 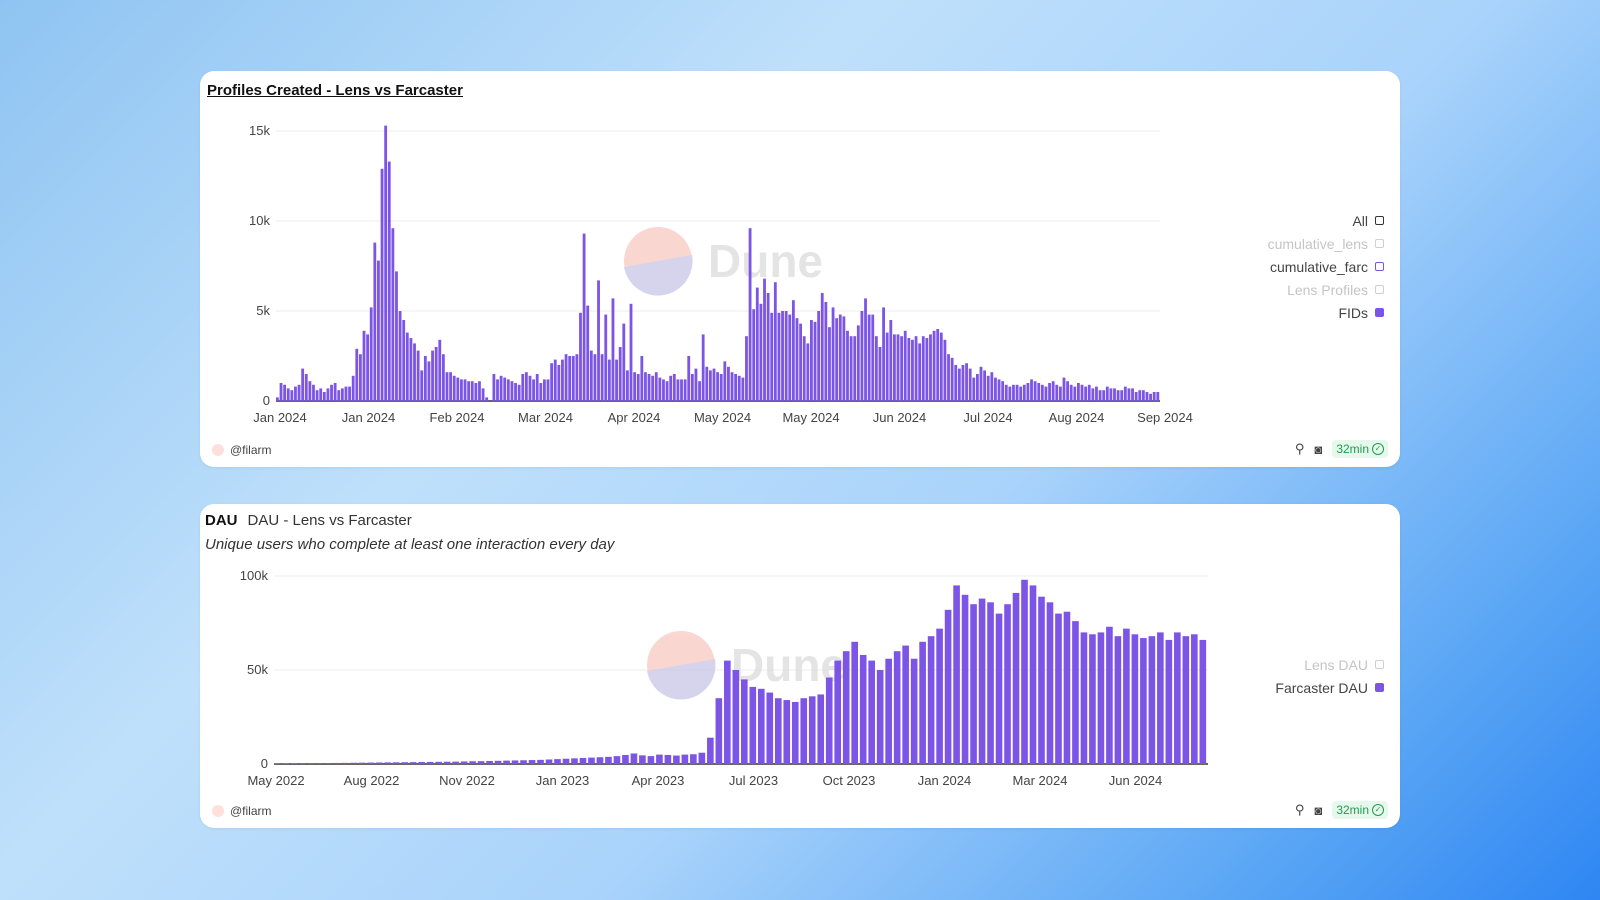 What do you see at coordinates (1360, 449) in the screenshot?
I see `freshness-badge: 32min ✓` at bounding box center [1360, 449].